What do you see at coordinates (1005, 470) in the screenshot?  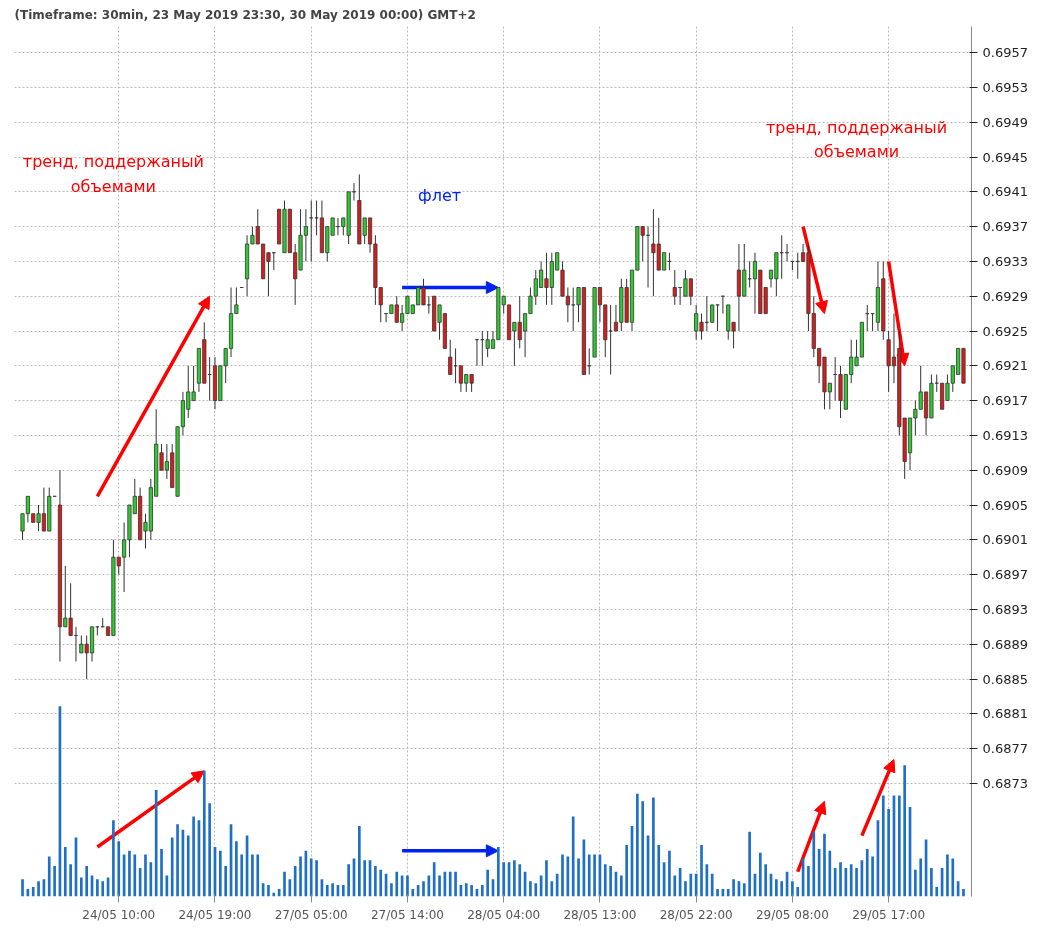 I see `y-tick-label: 0.6909` at bounding box center [1005, 470].